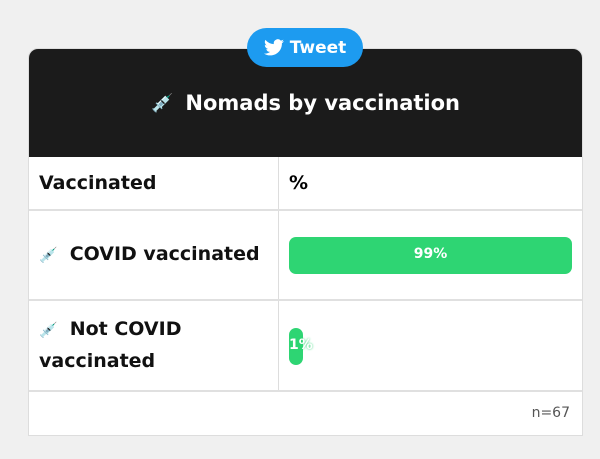 This screenshot has height=459, width=600. I want to click on twitter-bird-icon, so click(273, 47).